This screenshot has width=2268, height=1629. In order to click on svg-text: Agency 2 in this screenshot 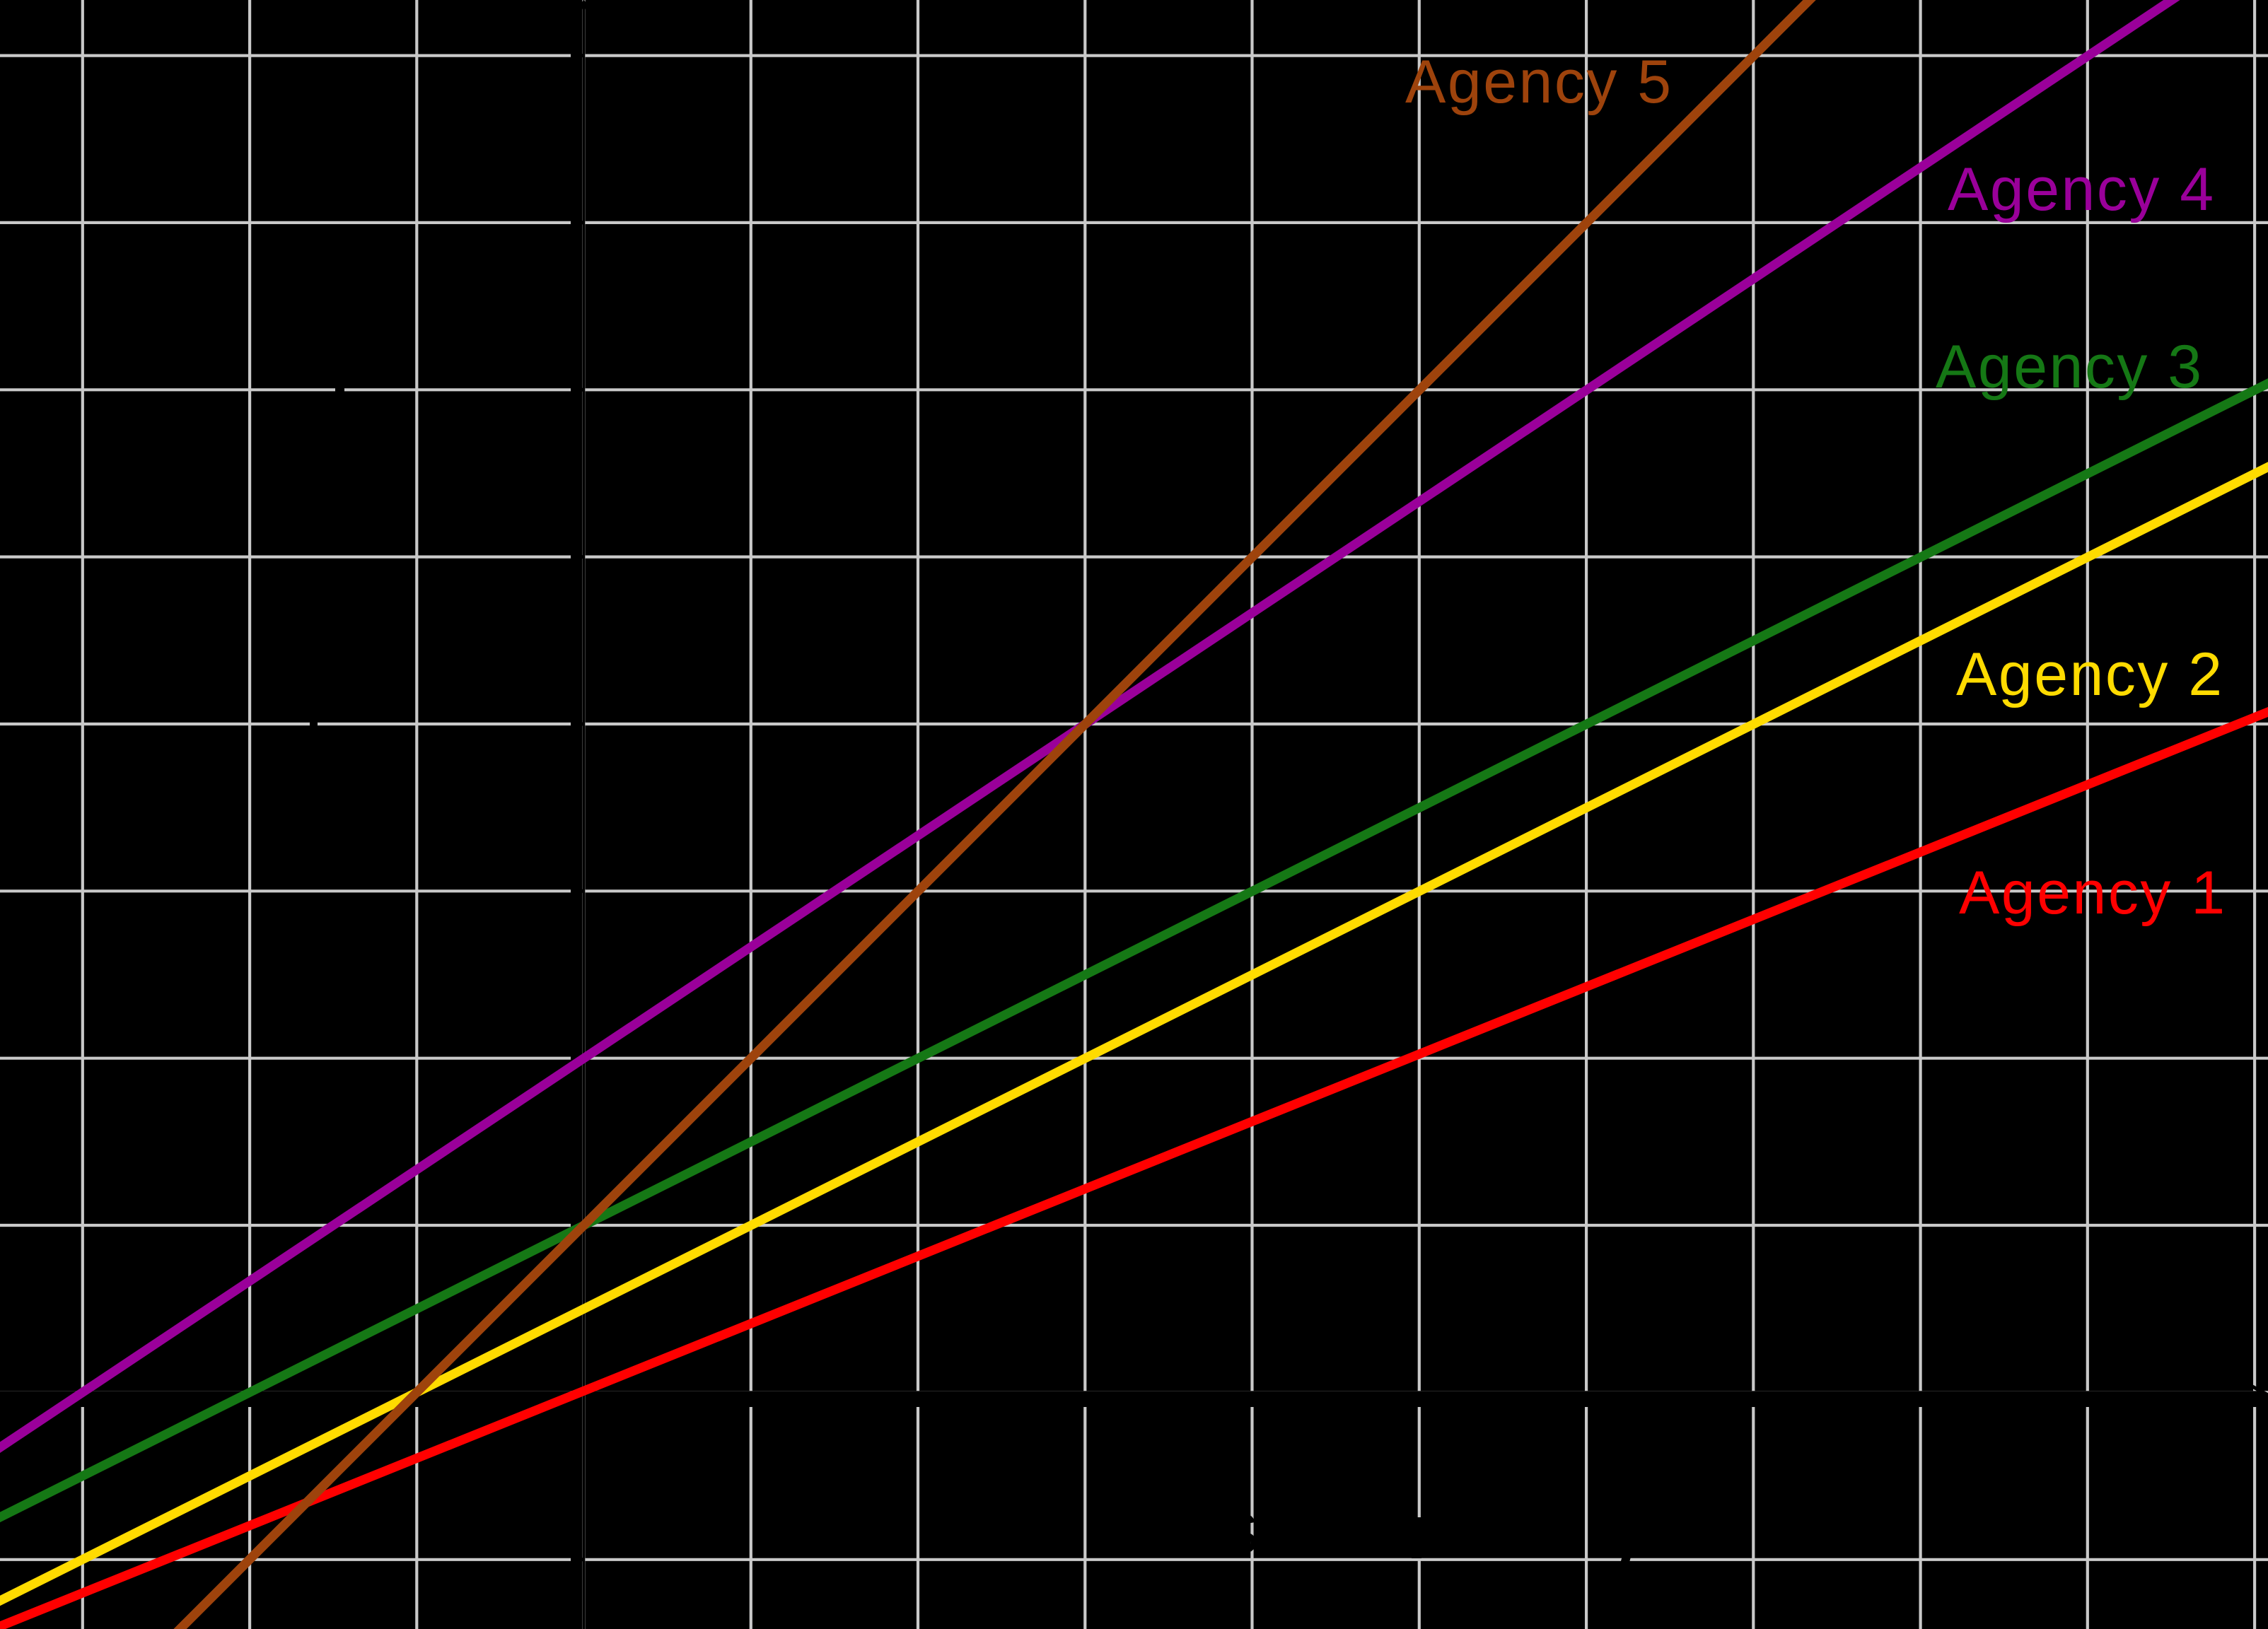, I will do `click(2090, 674)`.